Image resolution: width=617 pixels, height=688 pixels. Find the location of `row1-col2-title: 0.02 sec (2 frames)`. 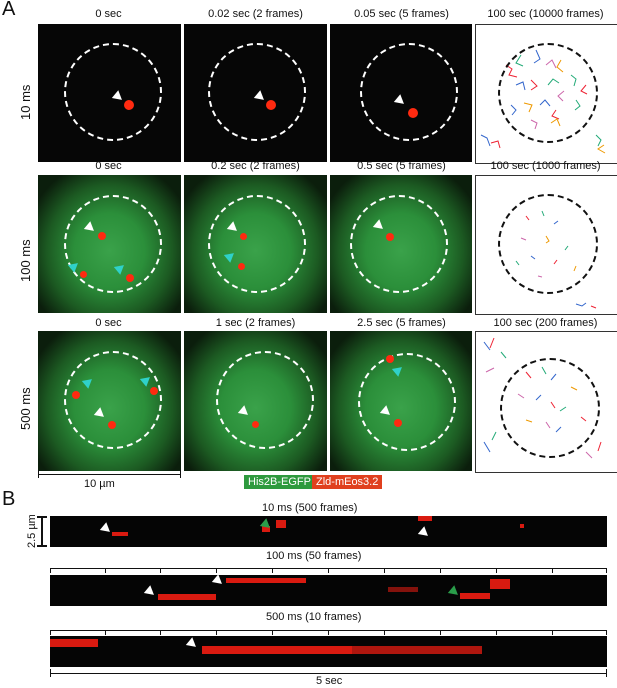

row1-col2-title: 0.02 sec (2 frames) is located at coordinates (255, 14).